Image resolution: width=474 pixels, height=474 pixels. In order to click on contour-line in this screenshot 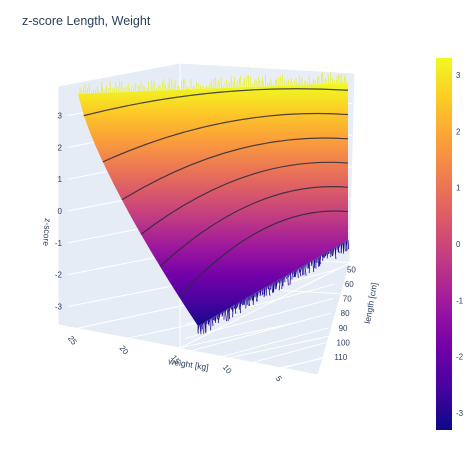, I will do `click(235, 169)`.